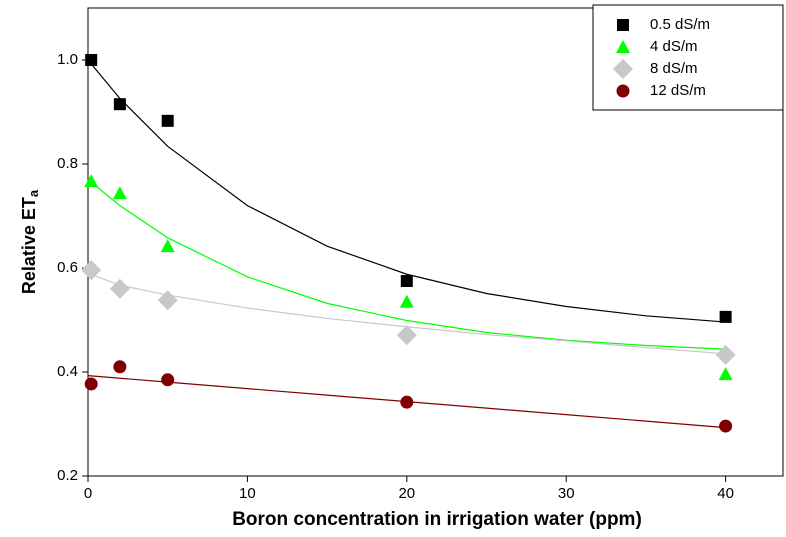 This screenshot has width=786, height=537. I want to click on x-tick-label: 30, so click(566, 493).